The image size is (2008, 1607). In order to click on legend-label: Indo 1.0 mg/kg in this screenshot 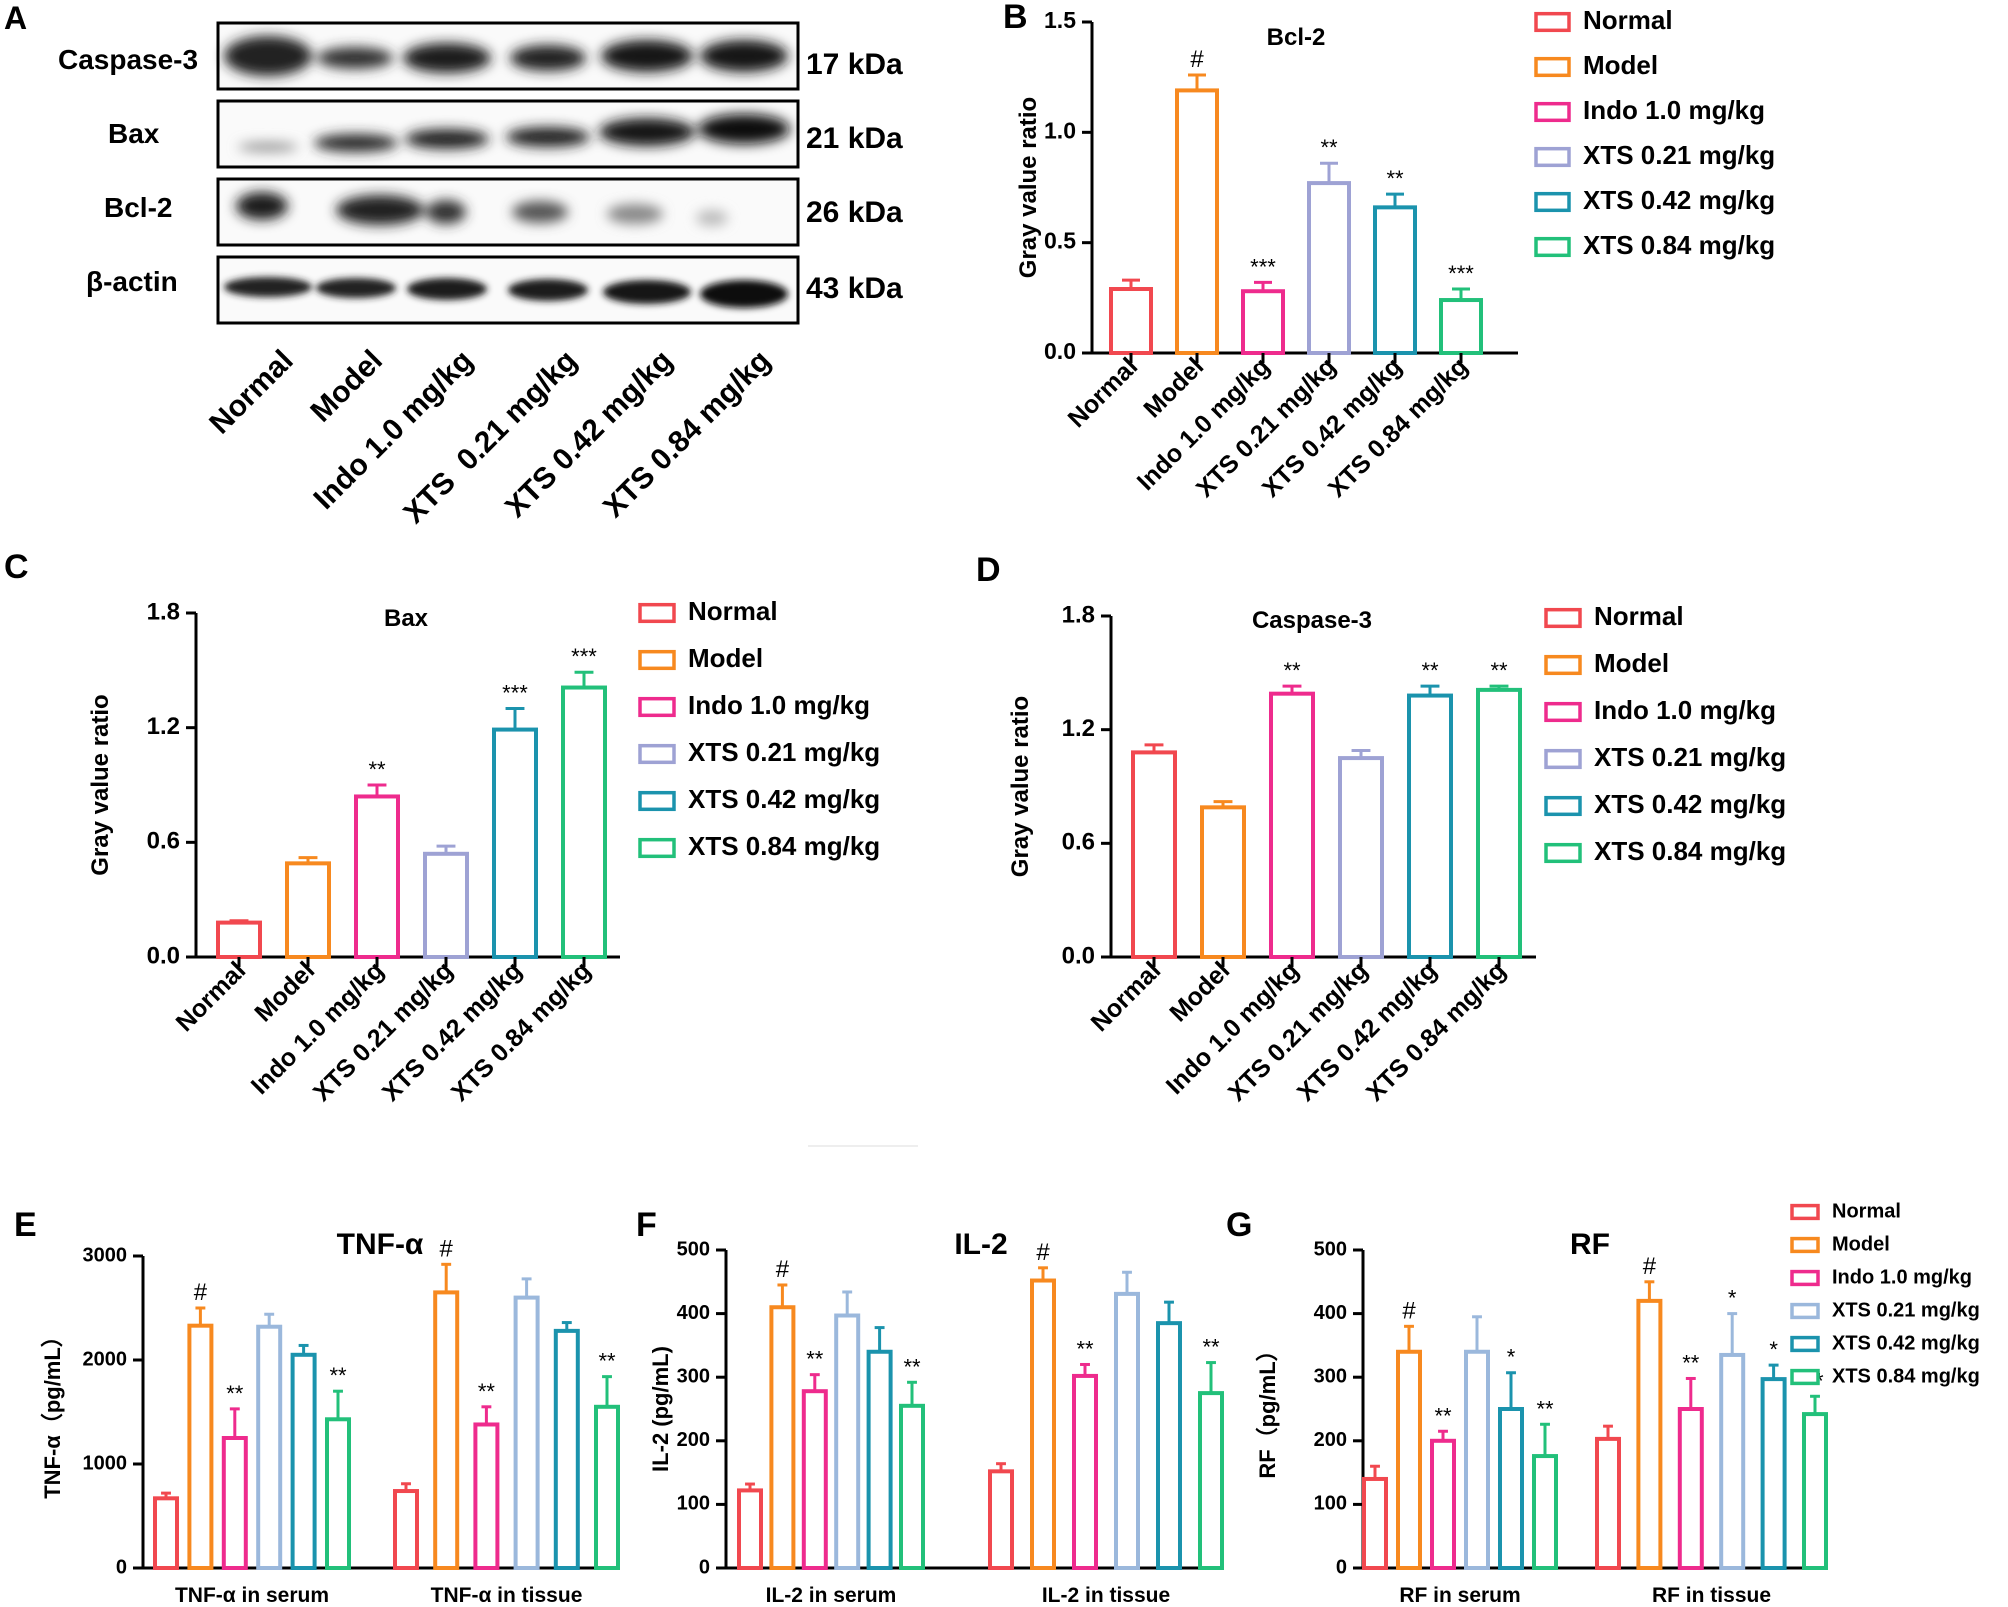, I will do `click(1685, 710)`.